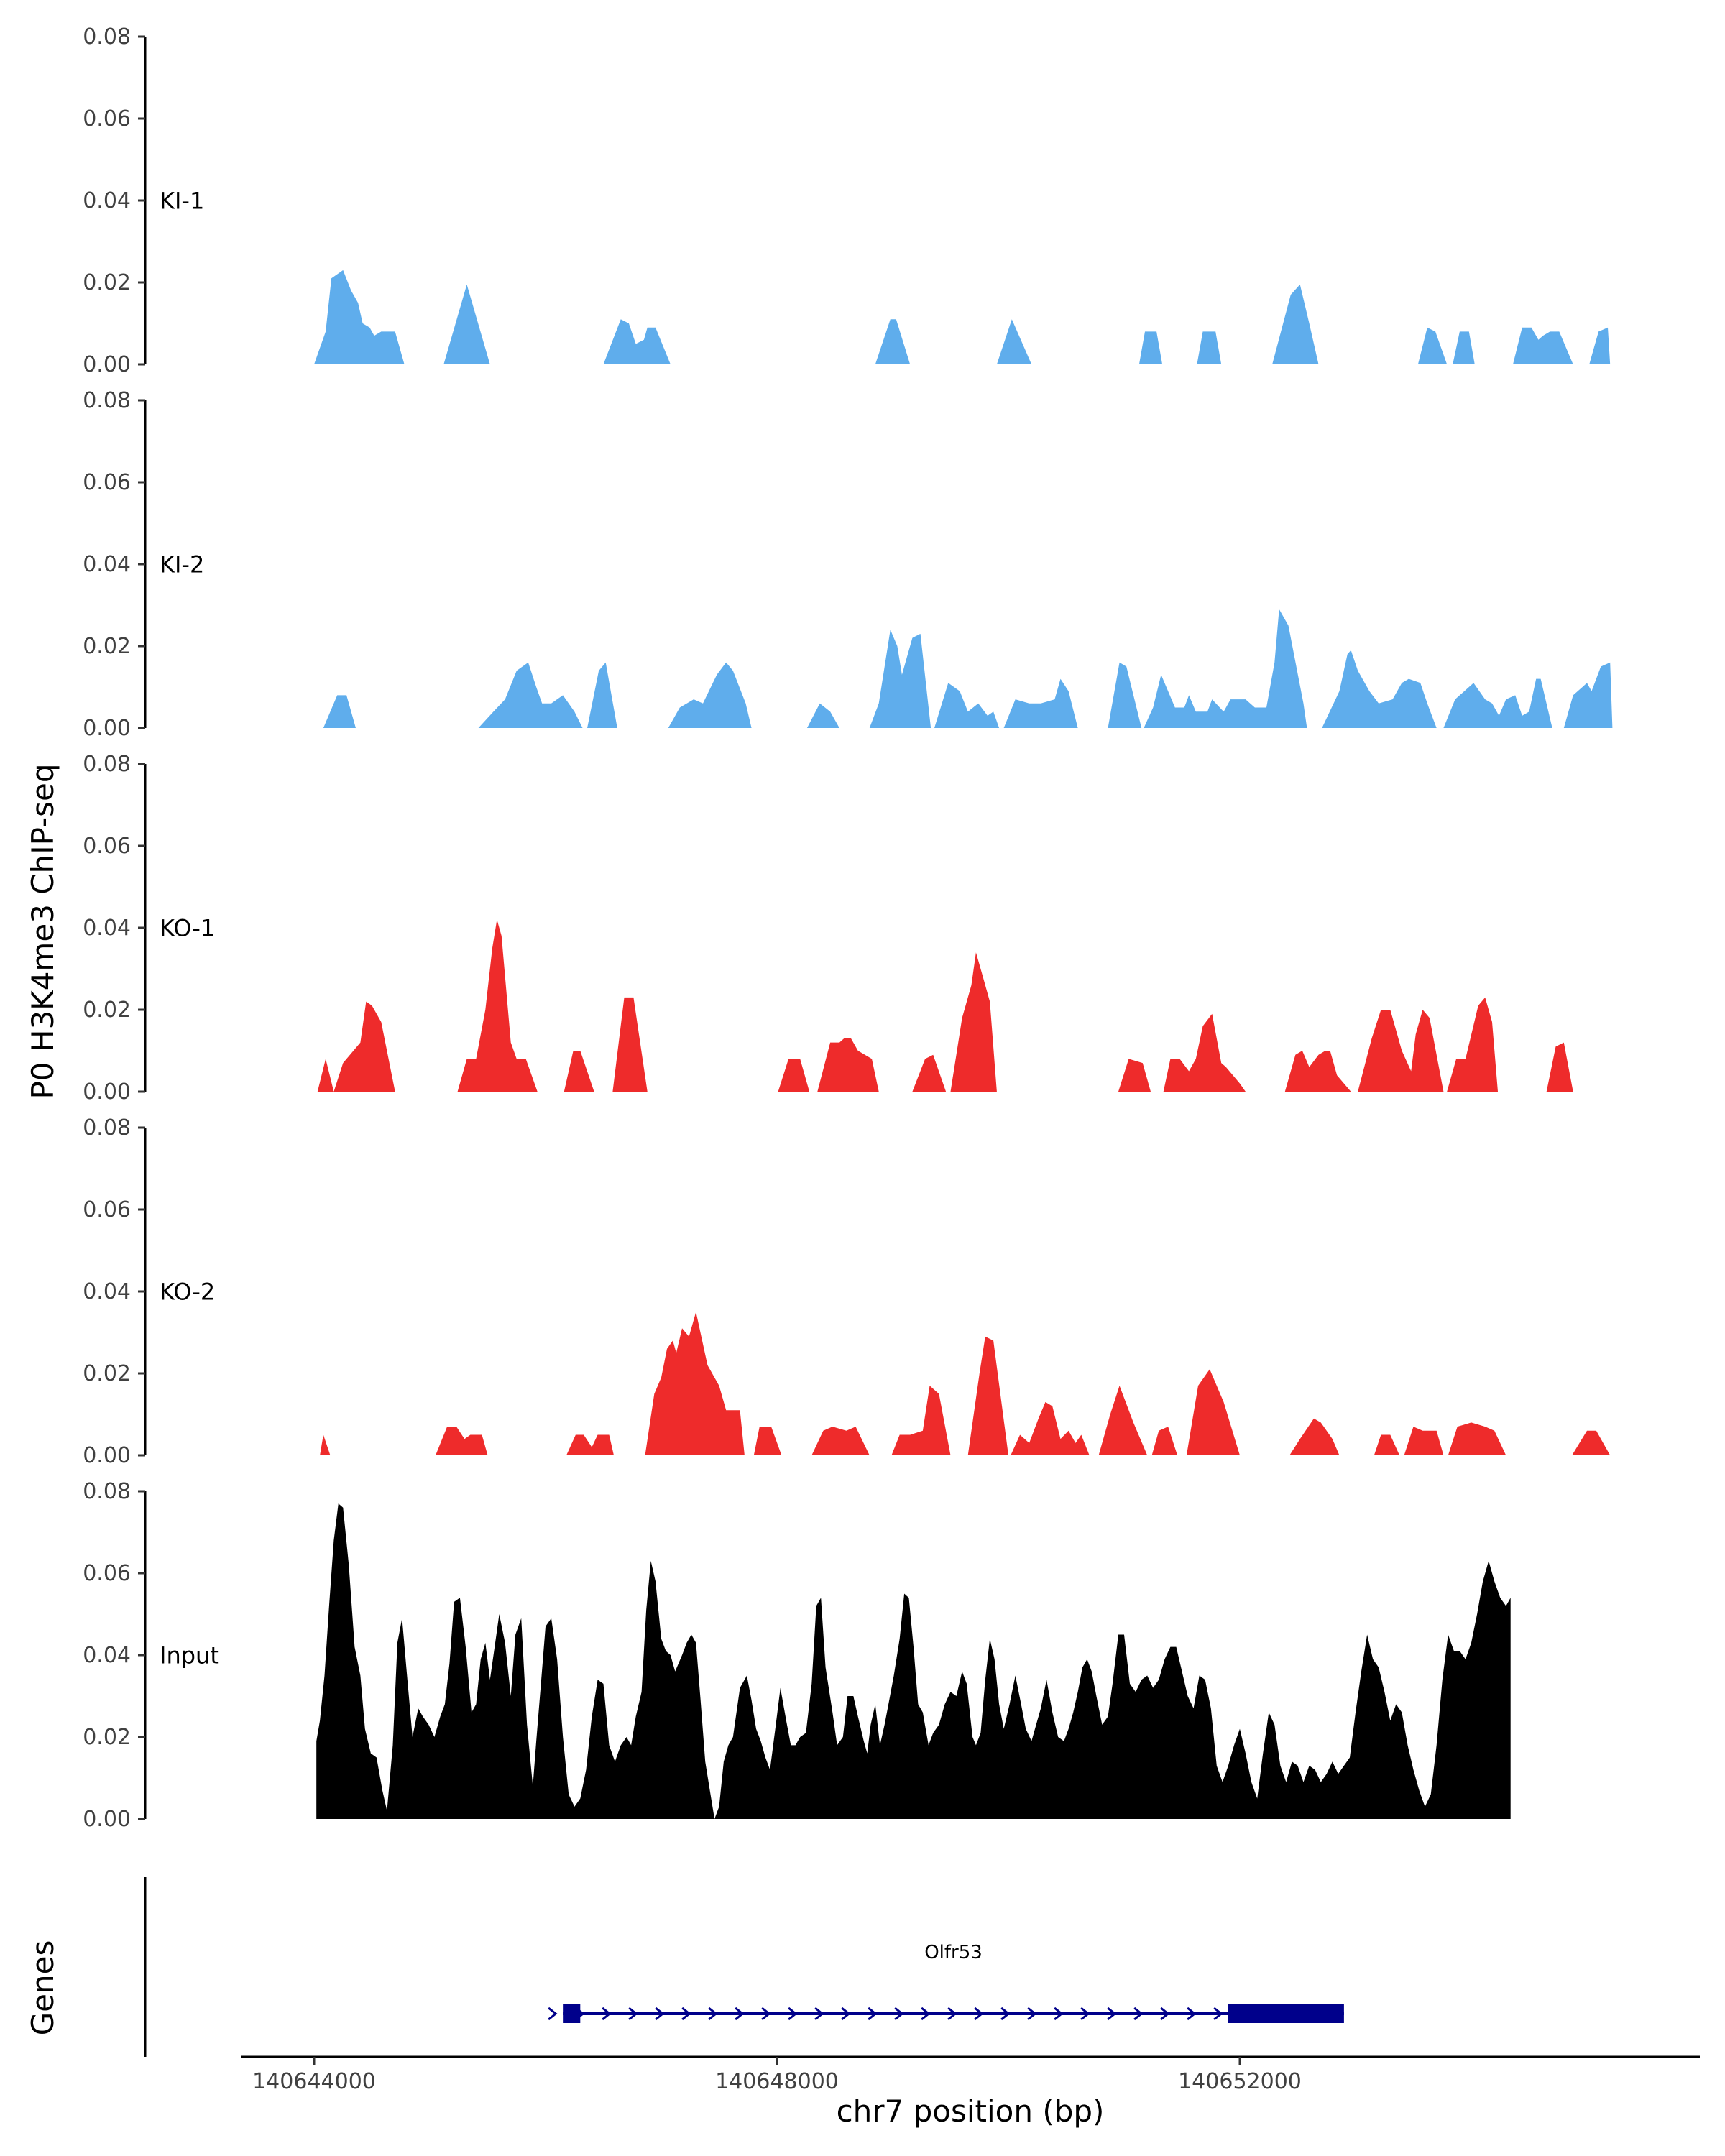 The height and width of the screenshot is (2156, 1725). Describe the element at coordinates (182, 200) in the screenshot. I see `track-label: KI-1` at that location.